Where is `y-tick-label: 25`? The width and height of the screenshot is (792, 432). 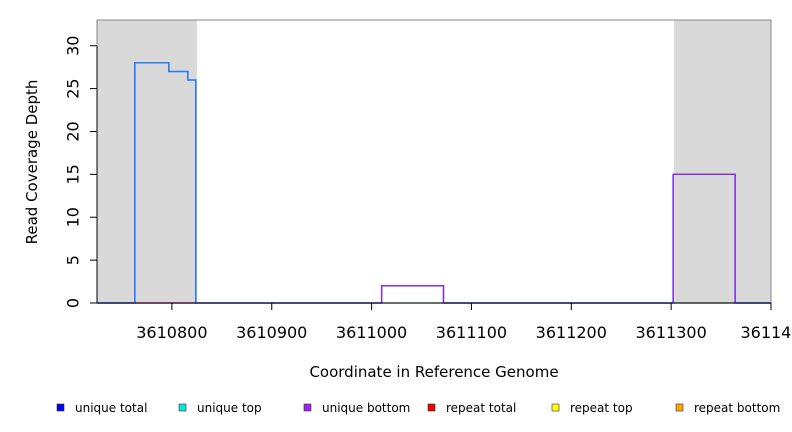
y-tick-label: 25 is located at coordinates (73, 88).